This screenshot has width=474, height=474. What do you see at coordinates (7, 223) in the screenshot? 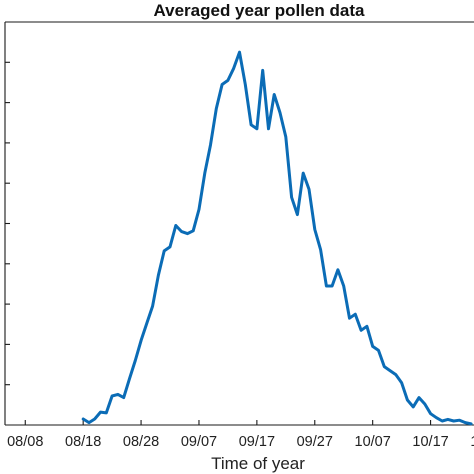
I see `y-ticks` at bounding box center [7, 223].